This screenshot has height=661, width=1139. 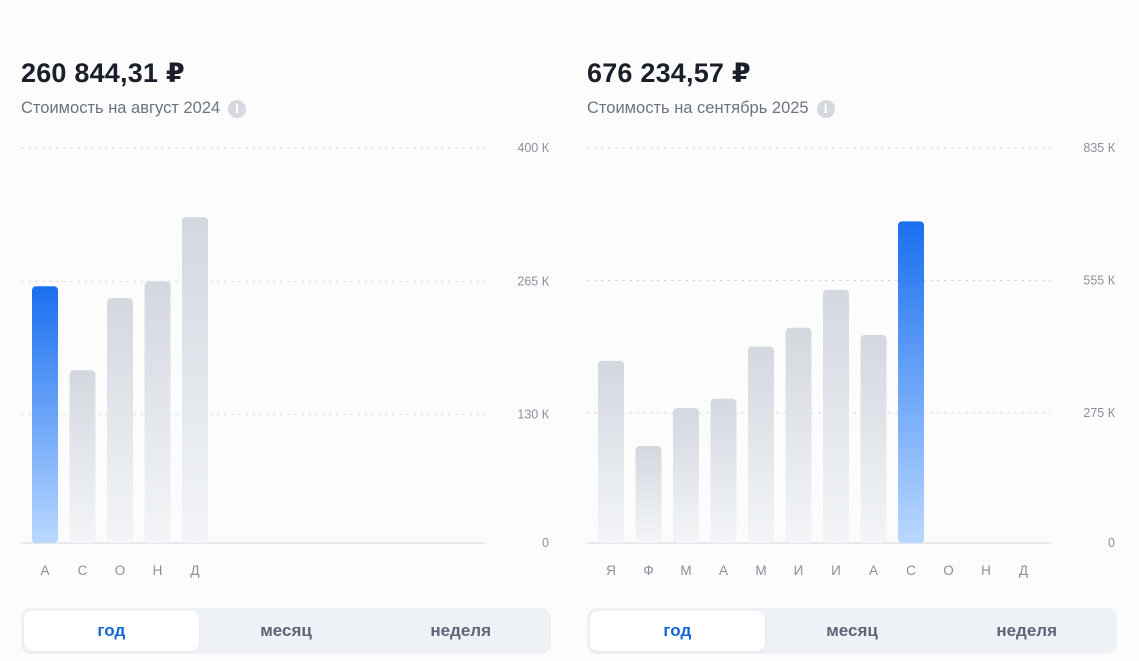 What do you see at coordinates (648, 570) in the screenshot?
I see `x-tick-label: Ф` at bounding box center [648, 570].